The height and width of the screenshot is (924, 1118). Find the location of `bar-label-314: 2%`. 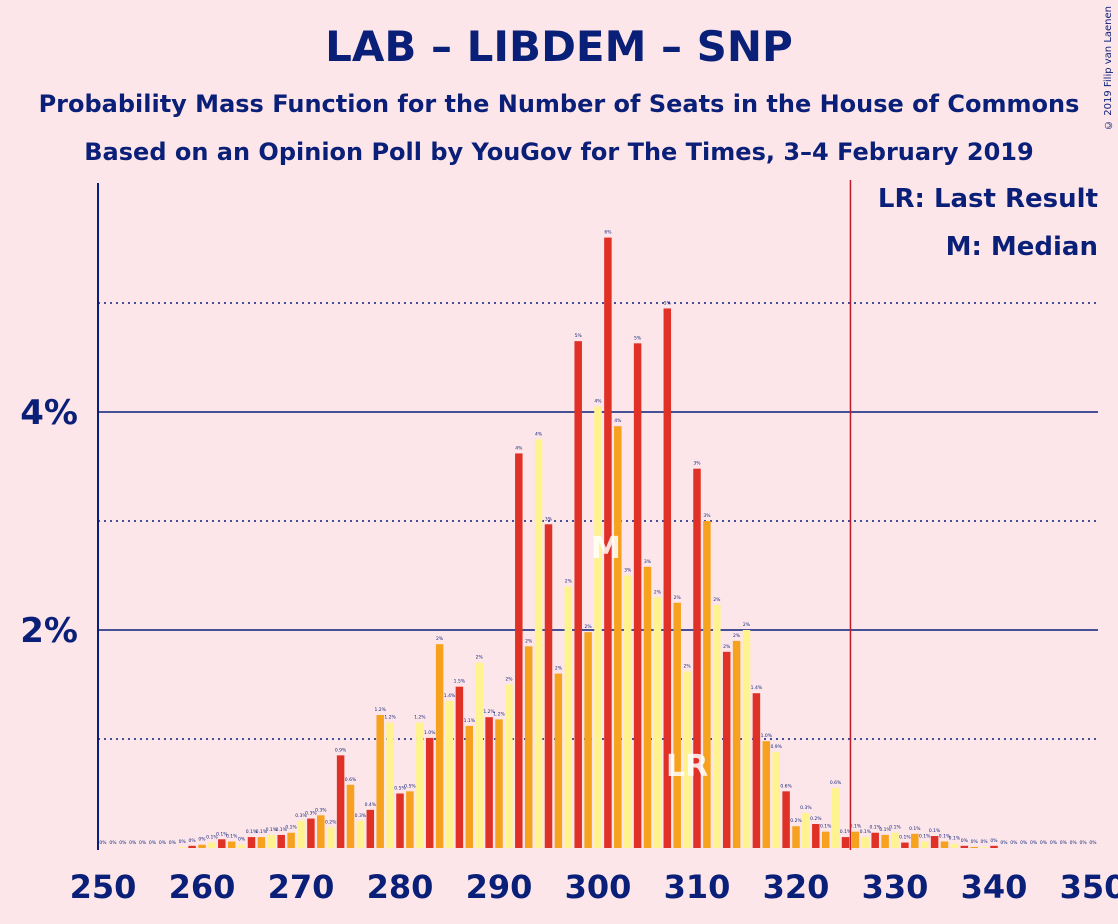

bar-label-314: 2% is located at coordinates (737, 636).